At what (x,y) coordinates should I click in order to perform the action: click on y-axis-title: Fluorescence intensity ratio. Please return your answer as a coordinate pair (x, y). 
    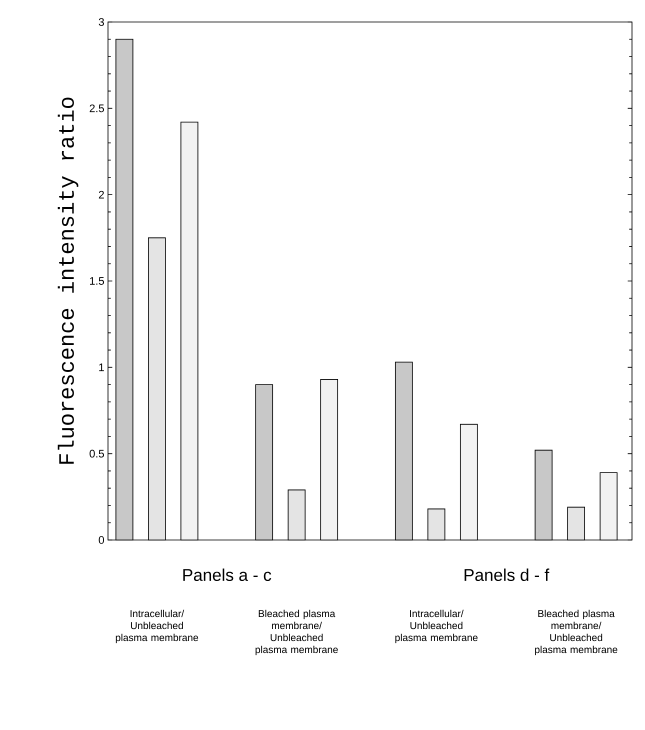
    Looking at the image, I should click on (68, 281).